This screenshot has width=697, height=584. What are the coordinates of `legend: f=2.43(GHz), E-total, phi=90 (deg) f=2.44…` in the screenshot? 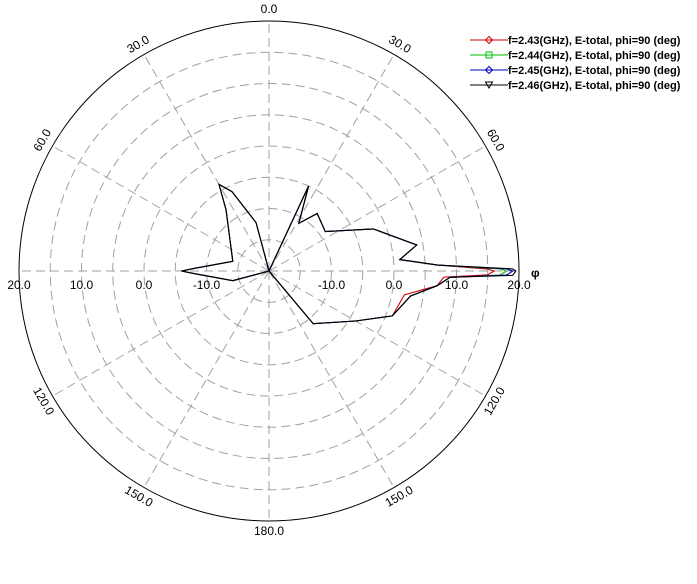 It's located at (575, 63).